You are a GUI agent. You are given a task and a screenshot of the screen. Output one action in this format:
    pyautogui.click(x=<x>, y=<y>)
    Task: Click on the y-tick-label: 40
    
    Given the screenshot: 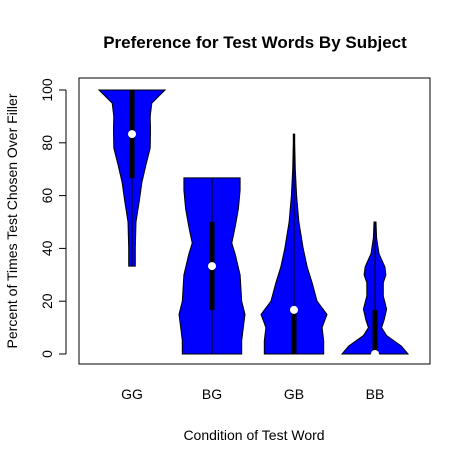 What is the action you would take?
    pyautogui.click(x=47, y=248)
    